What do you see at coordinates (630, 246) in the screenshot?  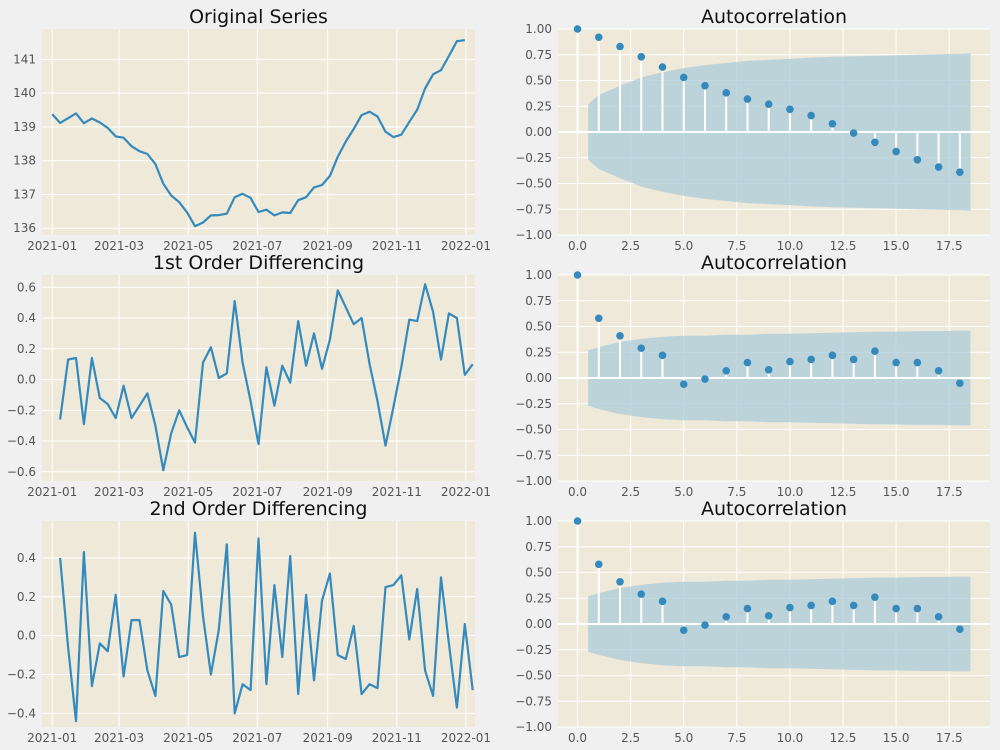 I see `x-tick-label: 2.5` at bounding box center [630, 246].